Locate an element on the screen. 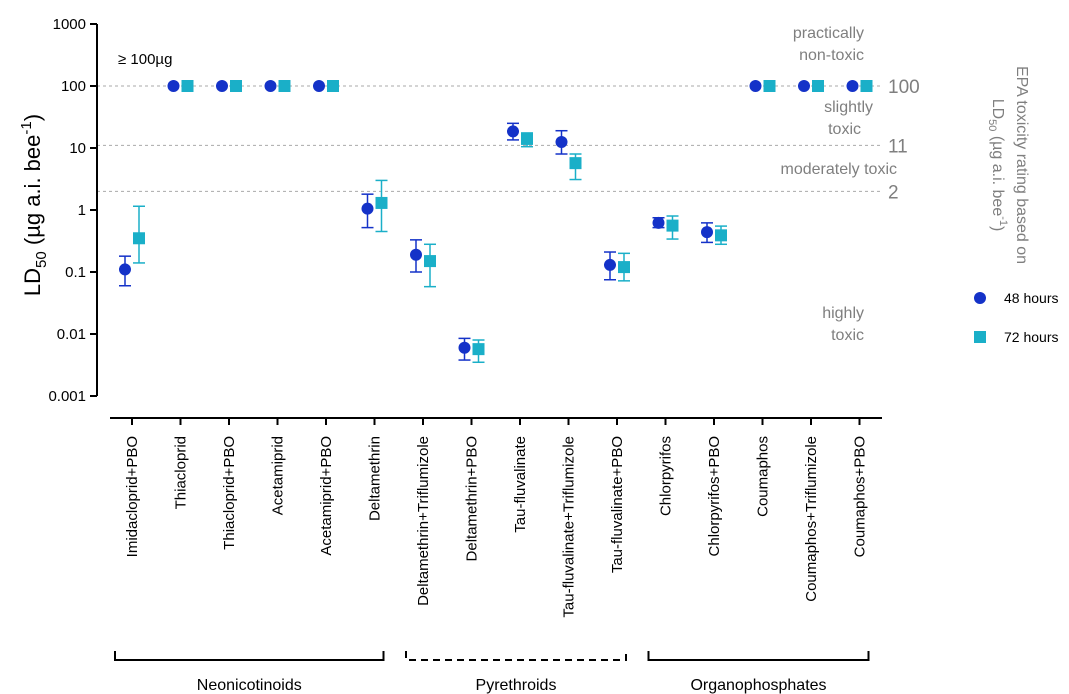 The height and width of the screenshot is (694, 1069). right-axis-title-l2-close: ) is located at coordinates (997, 228).